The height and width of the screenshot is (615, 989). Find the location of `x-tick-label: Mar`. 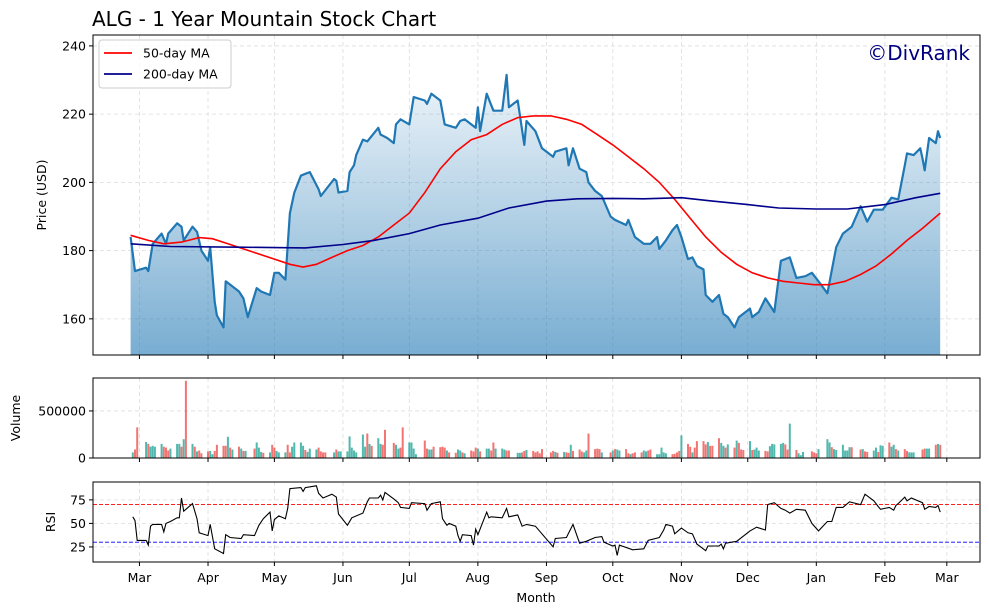

x-tick-label: Mar is located at coordinates (947, 577).